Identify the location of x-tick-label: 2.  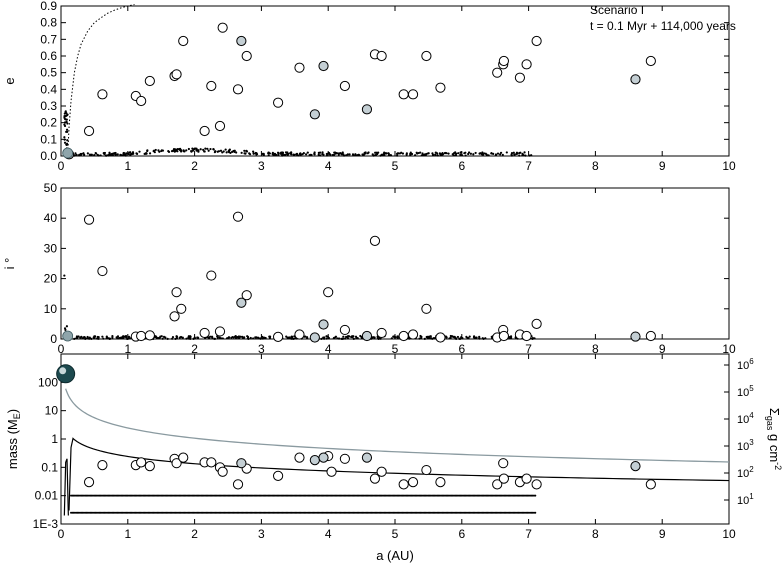
(194, 349).